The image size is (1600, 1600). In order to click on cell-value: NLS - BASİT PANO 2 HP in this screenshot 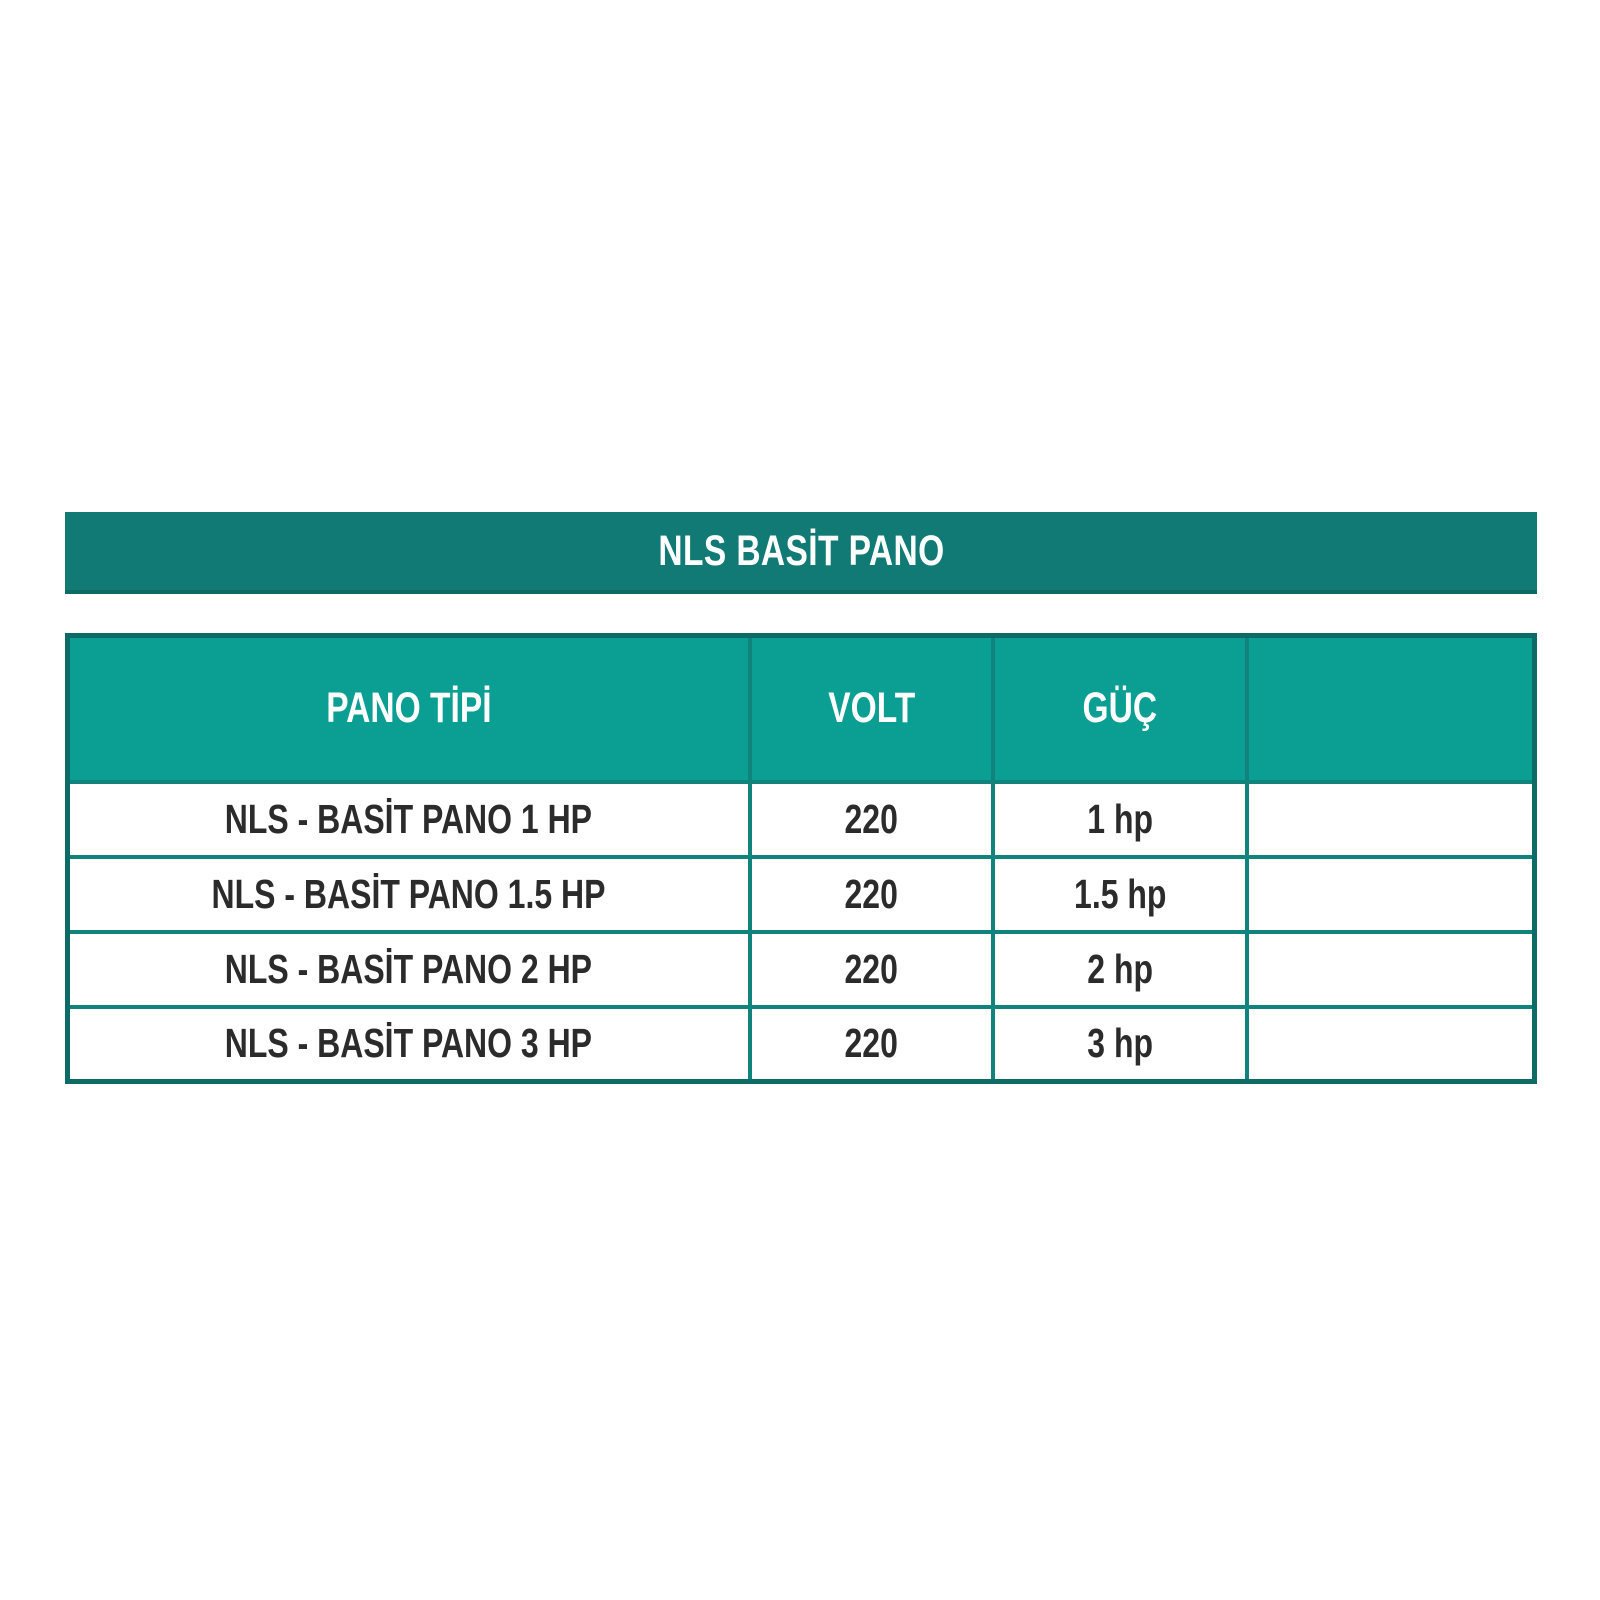, I will do `click(409, 968)`.